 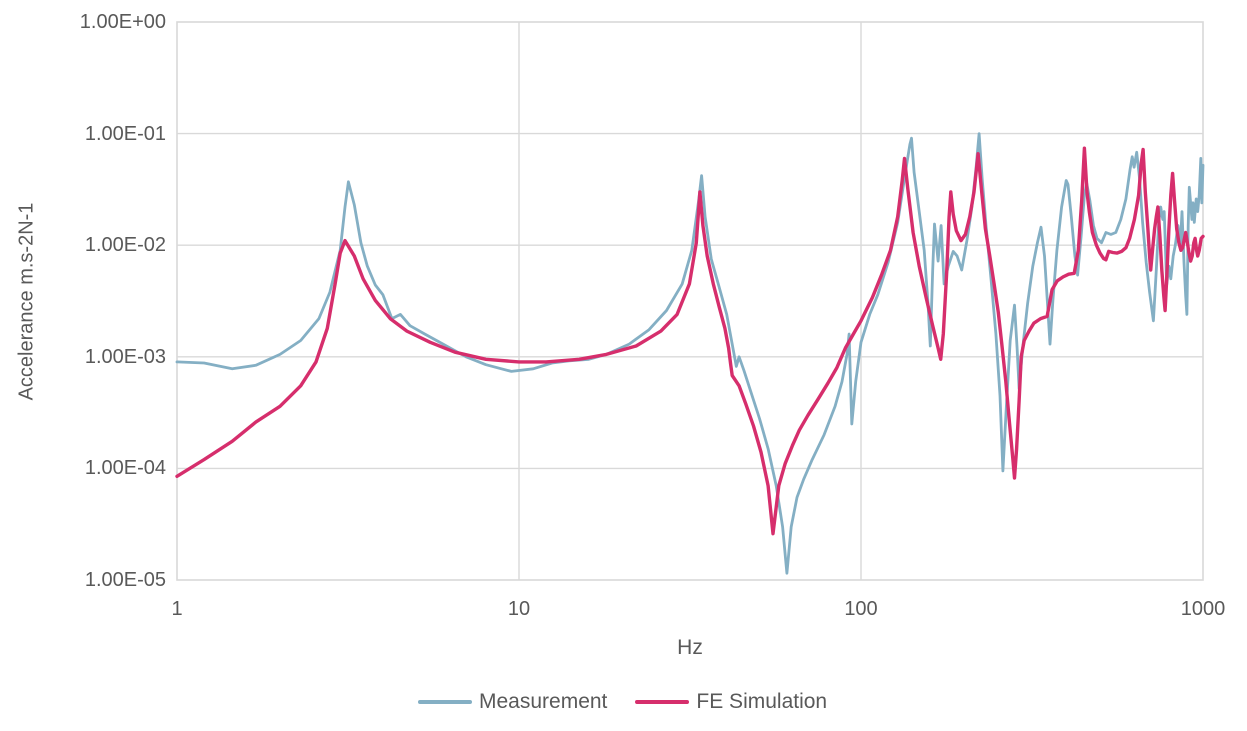 I want to click on legend: Measurement FE Simulation, so click(x=622, y=702).